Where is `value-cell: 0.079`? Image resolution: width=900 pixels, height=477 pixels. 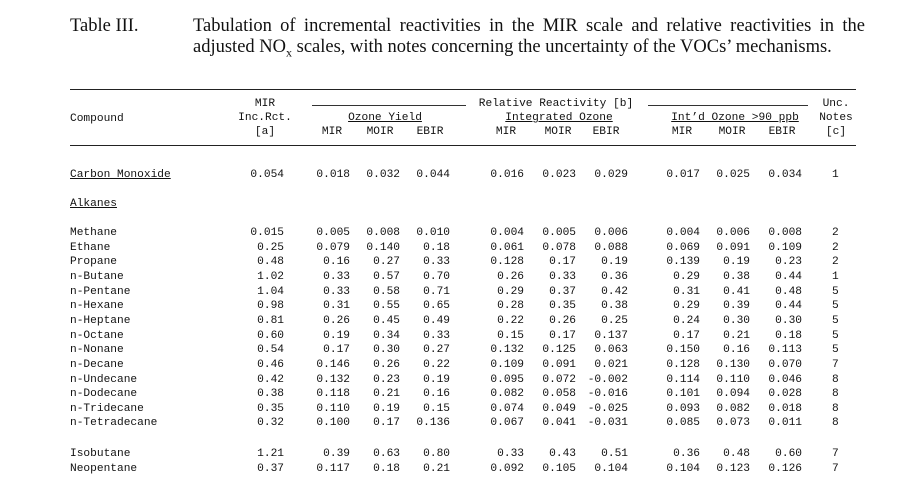
value-cell: 0.079 is located at coordinates (333, 247).